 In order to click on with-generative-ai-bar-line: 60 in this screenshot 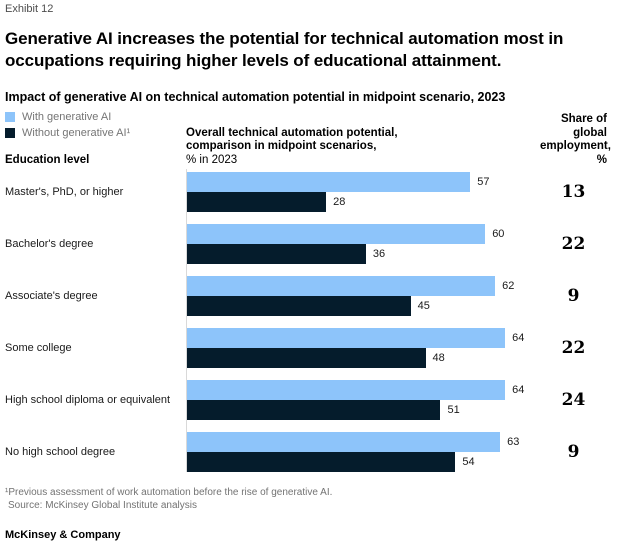, I will do `click(363, 234)`.